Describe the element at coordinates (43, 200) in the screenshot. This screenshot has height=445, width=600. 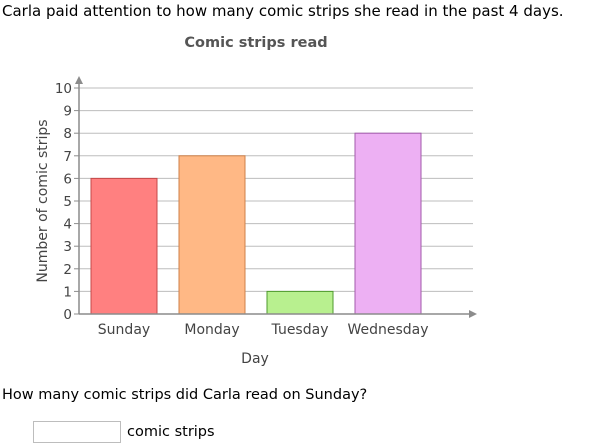
I see `y-axis-label: Number of comic strips` at that location.